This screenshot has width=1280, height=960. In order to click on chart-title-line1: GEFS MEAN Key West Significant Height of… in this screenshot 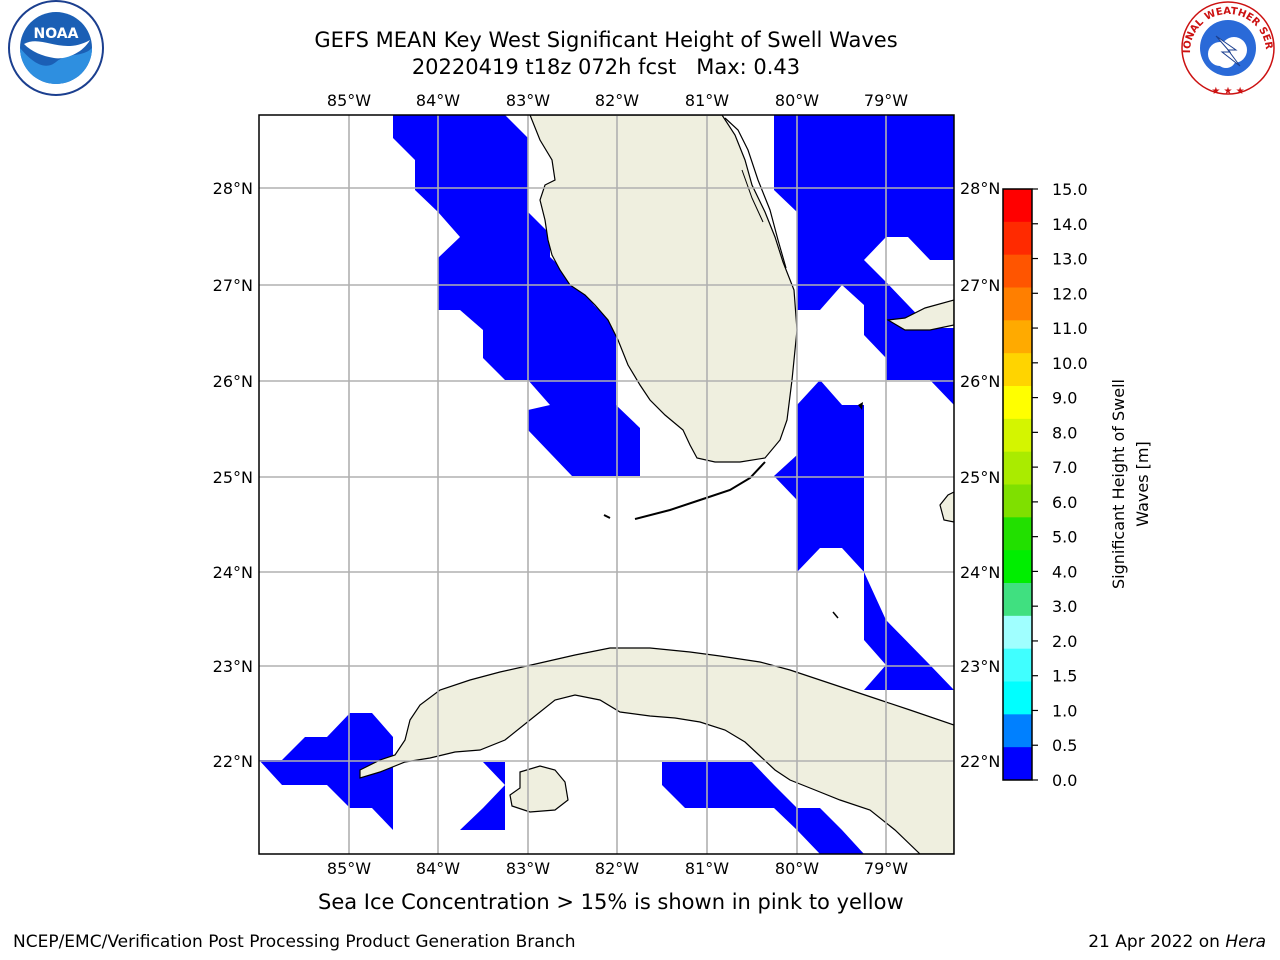, I will do `click(606, 40)`.